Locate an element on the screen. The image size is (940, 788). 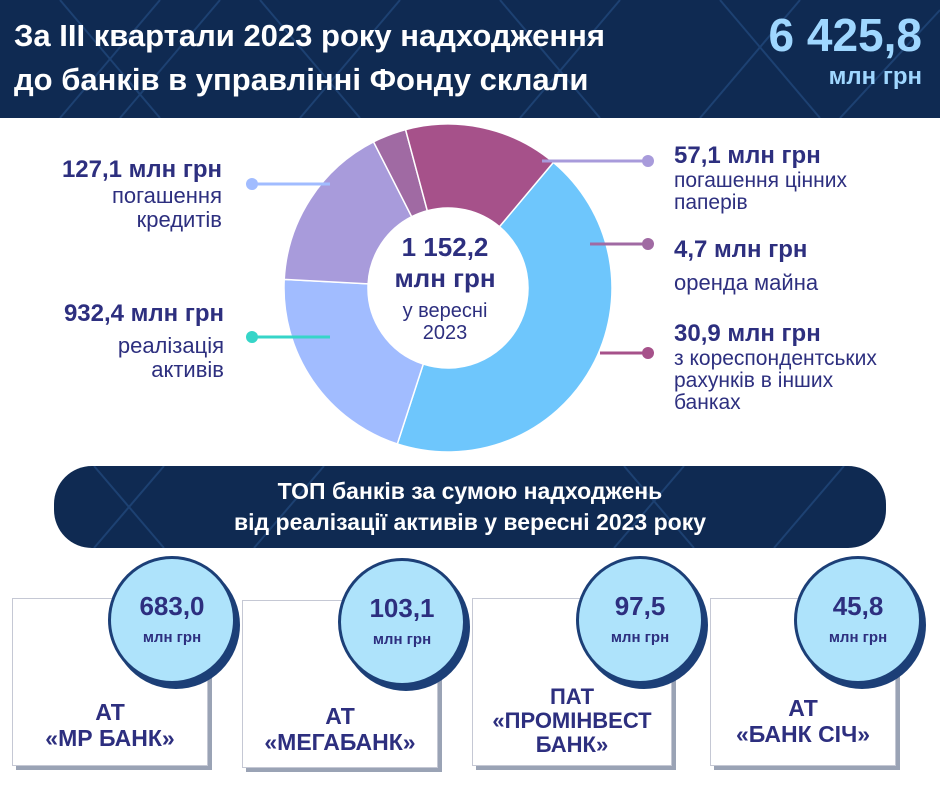
label-securities: 57,1 млн грн погашення цінних паперів is located at coordinates (804, 178).